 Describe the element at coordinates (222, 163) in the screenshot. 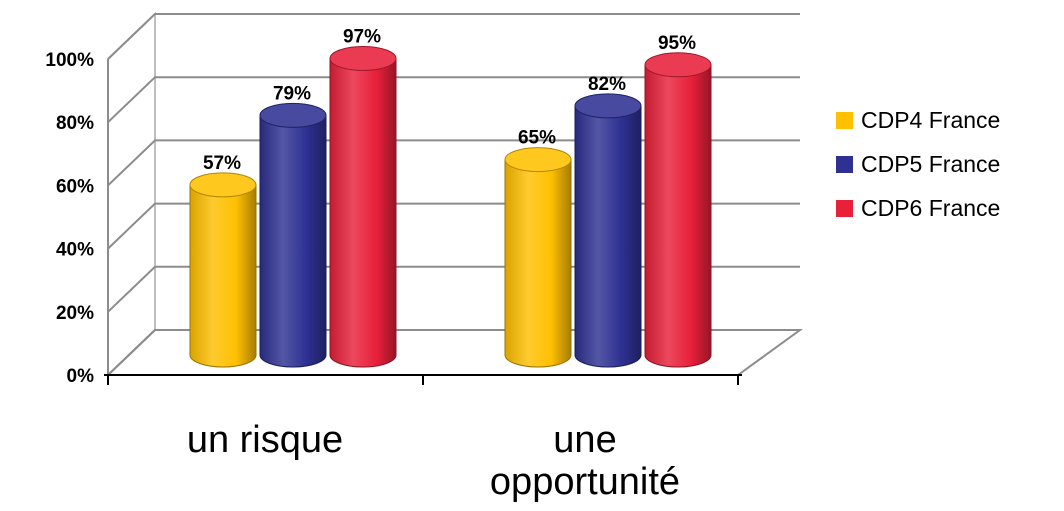

I see `data-label: 57%` at that location.